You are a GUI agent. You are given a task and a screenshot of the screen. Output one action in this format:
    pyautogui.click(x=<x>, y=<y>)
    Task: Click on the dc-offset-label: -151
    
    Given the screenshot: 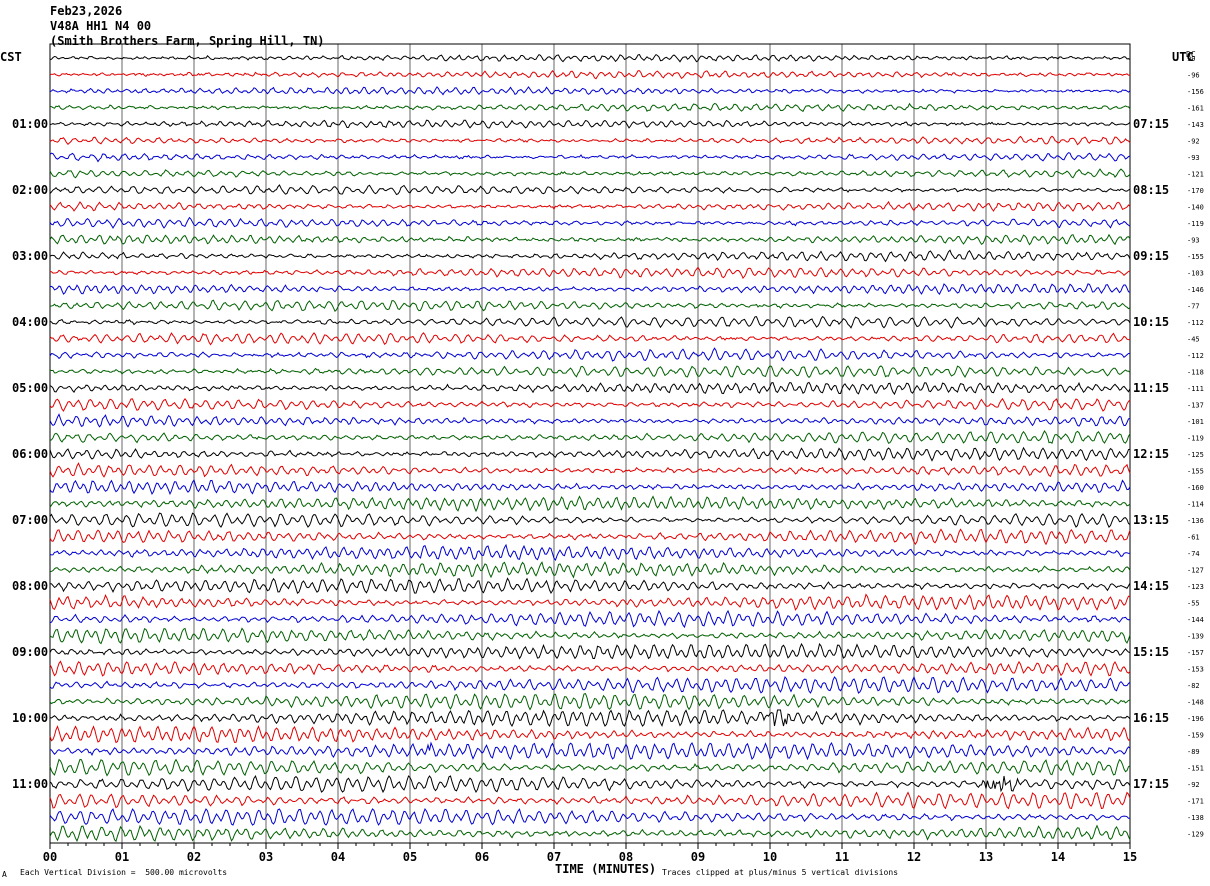 What is the action you would take?
    pyautogui.click(x=1195, y=769)
    